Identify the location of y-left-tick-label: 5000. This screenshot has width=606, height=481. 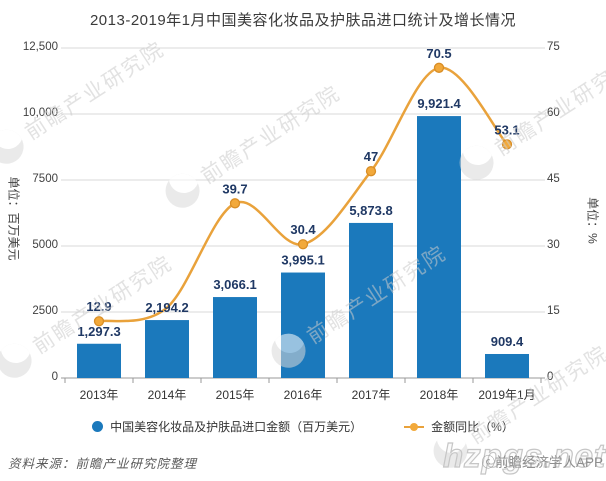
(45, 245).